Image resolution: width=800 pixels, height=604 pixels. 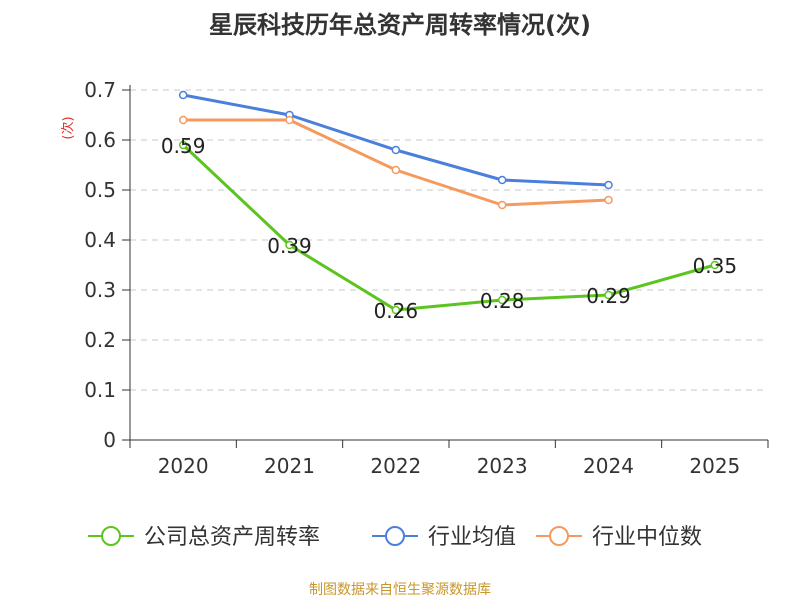 I want to click on data-label: 0.26, so click(x=396, y=311).